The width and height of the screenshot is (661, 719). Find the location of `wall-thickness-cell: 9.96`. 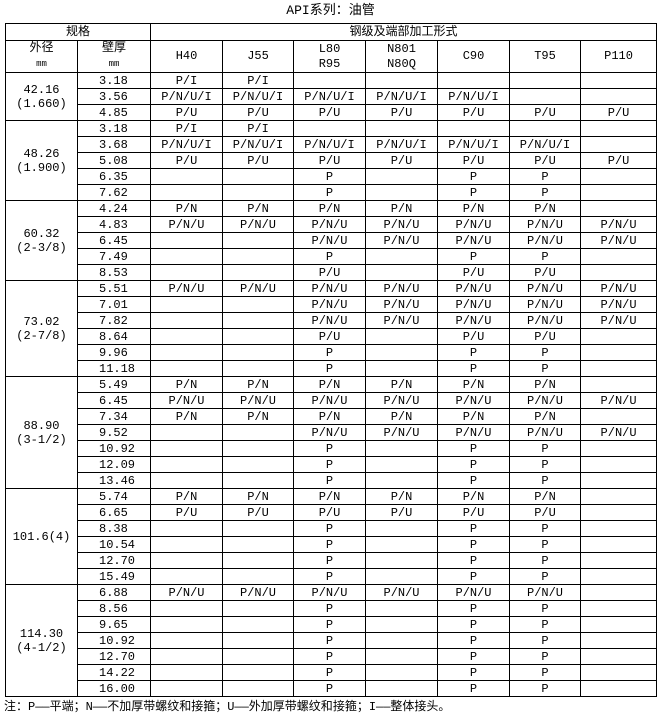

wall-thickness-cell: 9.96 is located at coordinates (114, 352).